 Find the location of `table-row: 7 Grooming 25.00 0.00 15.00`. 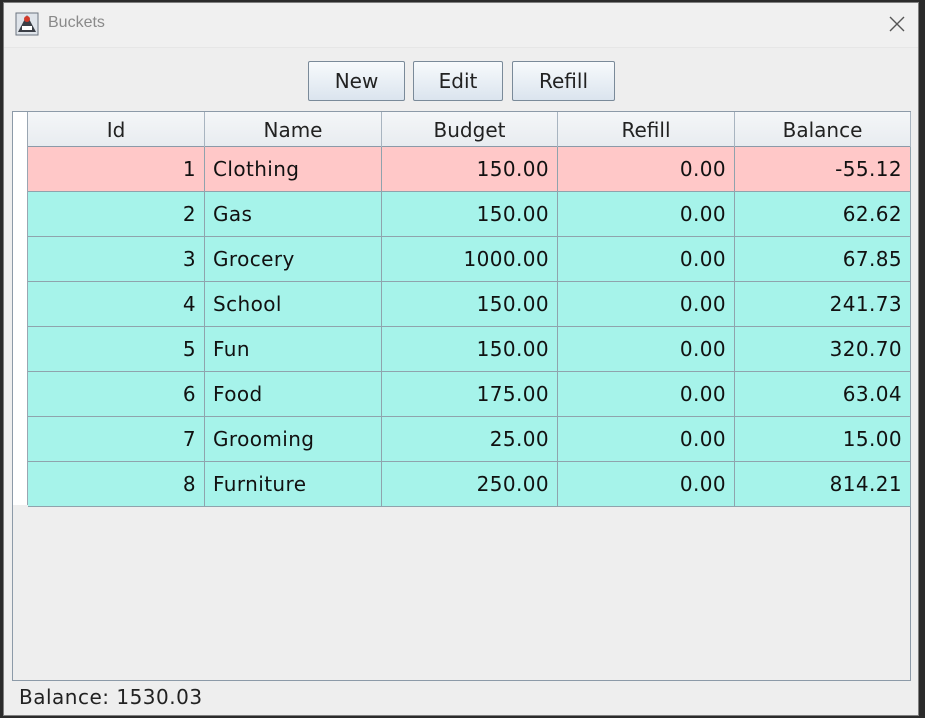

table-row: 7 Grooming 25.00 0.00 15.00 is located at coordinates (469, 439).